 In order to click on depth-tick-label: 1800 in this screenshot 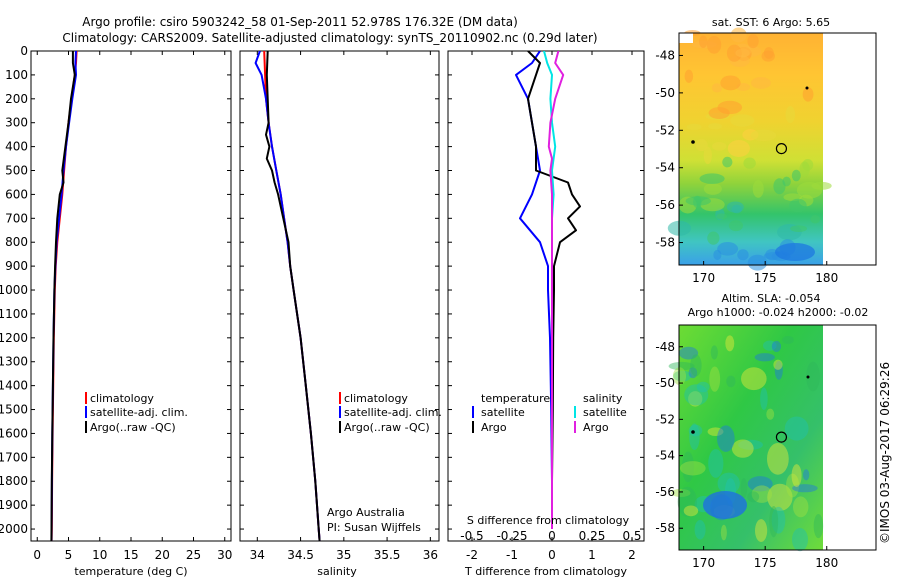, I will do `click(14, 481)`.